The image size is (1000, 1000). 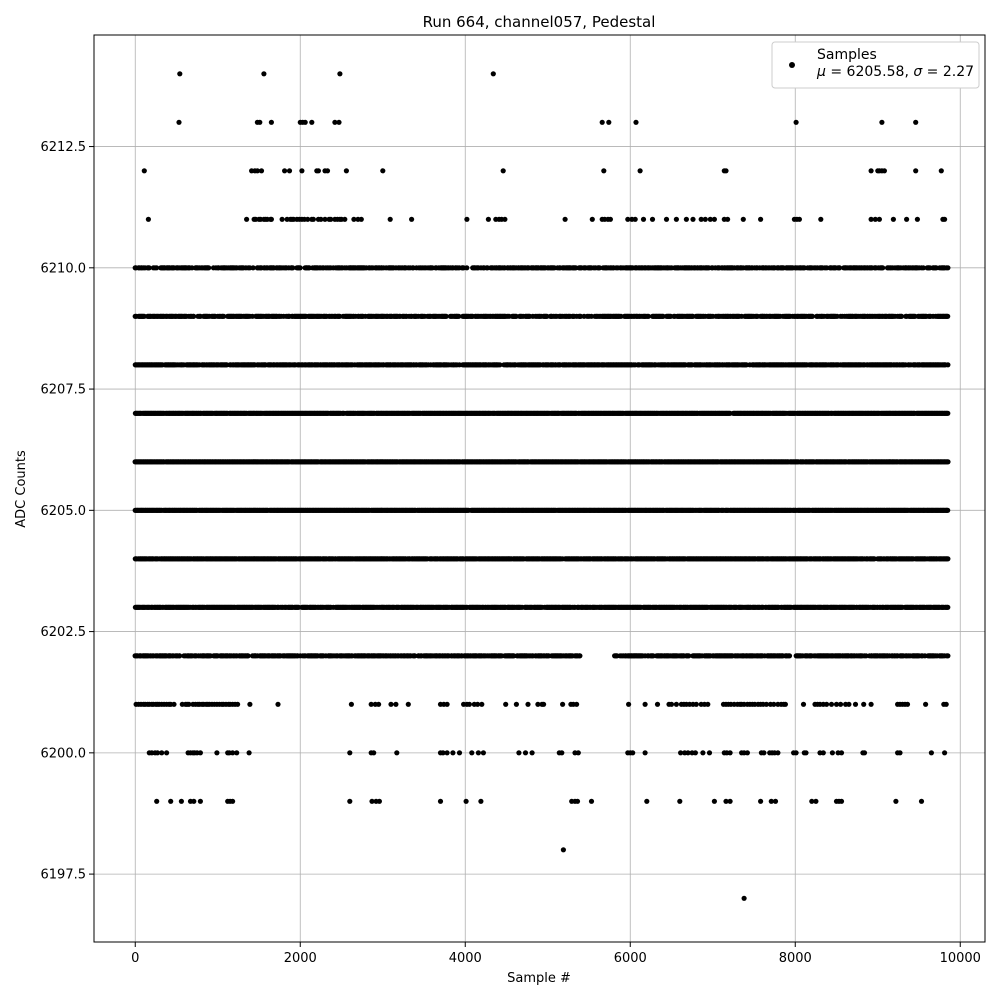 I want to click on chart-title: Run 664, channel057, Pedestal, so click(x=539, y=22).